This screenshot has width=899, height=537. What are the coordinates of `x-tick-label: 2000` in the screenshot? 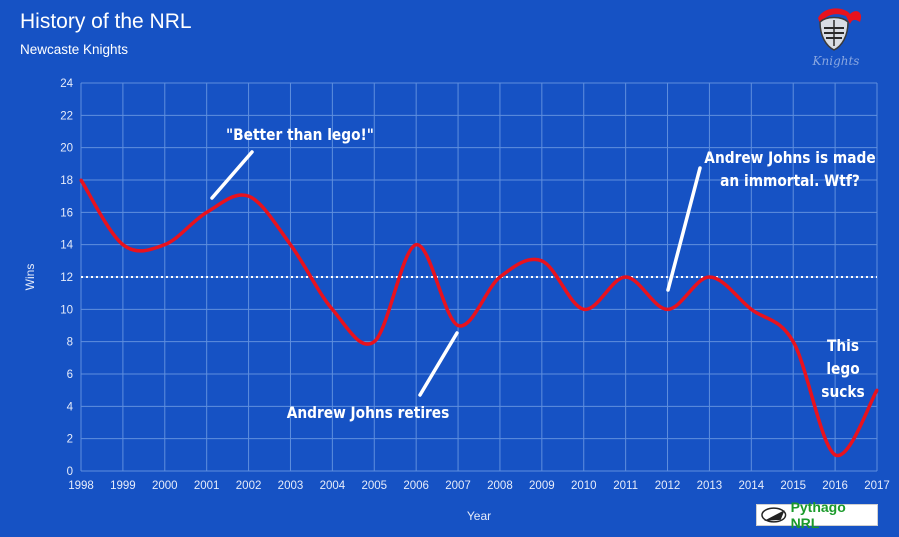 It's located at (165, 486).